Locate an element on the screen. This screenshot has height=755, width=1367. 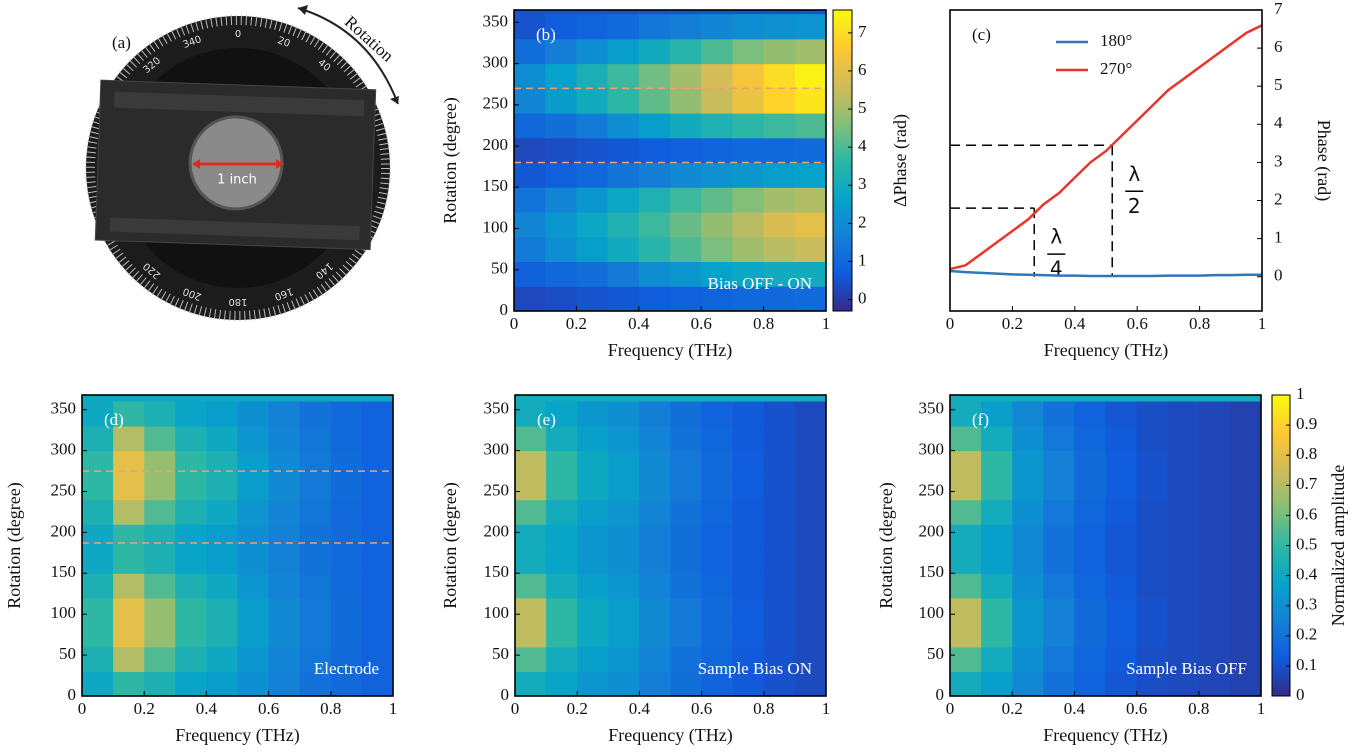
y2-tick-label: 3 is located at coordinates (1278, 160).